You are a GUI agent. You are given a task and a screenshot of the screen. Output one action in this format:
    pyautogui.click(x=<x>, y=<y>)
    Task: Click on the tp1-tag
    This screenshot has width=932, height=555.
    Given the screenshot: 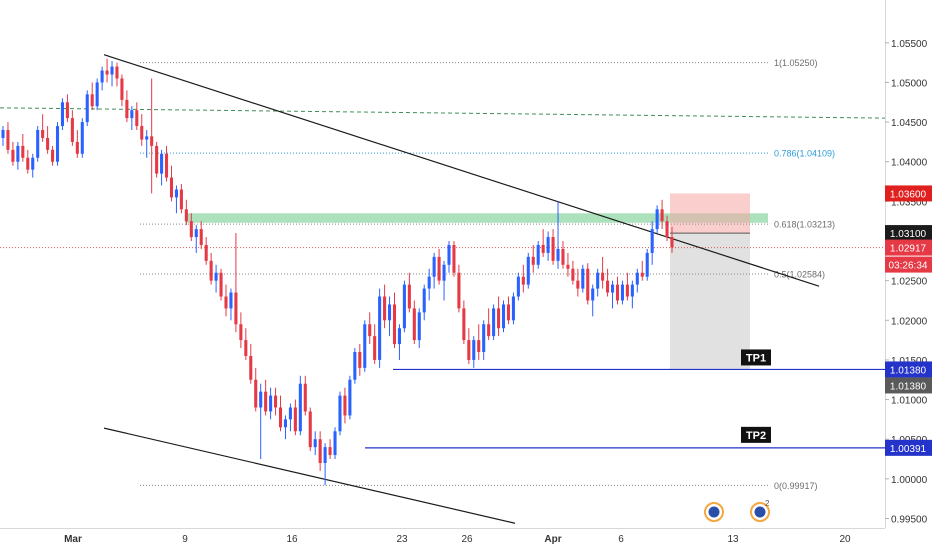 What is the action you would take?
    pyautogui.click(x=908, y=369)
    